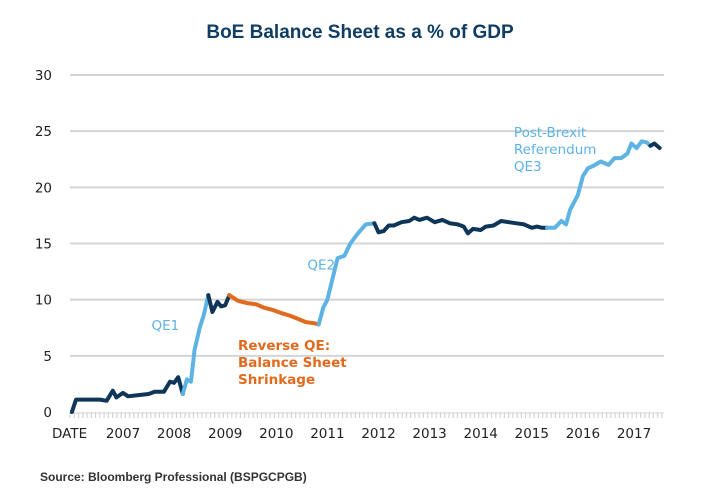 The height and width of the screenshot is (500, 720). Describe the element at coordinates (532, 434) in the screenshot. I see `x-tick-label: 2015` at that location.